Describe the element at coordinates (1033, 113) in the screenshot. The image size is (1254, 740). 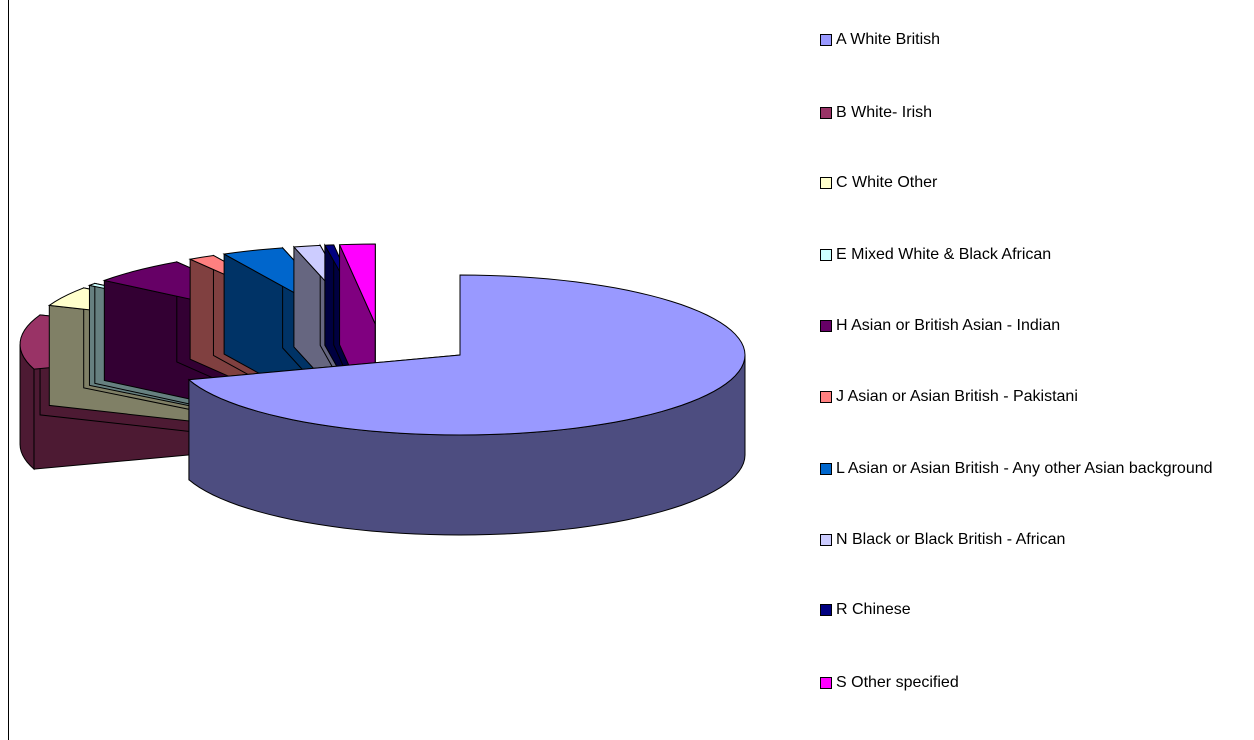
I see `legend-item-b-white-irish: B White- Irish` at that location.